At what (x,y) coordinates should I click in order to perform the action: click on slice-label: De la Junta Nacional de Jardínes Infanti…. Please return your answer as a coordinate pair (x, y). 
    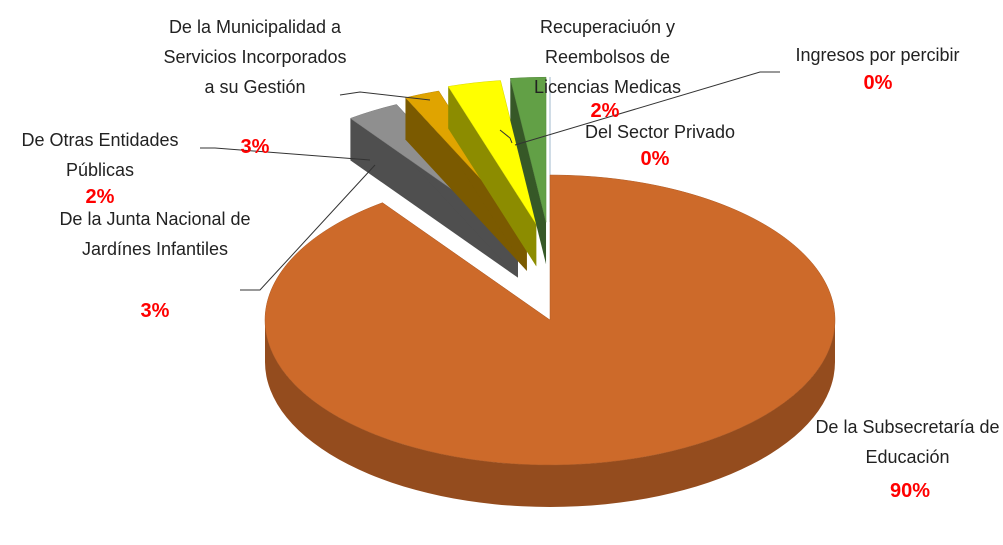
    Looking at the image, I should click on (155, 234).